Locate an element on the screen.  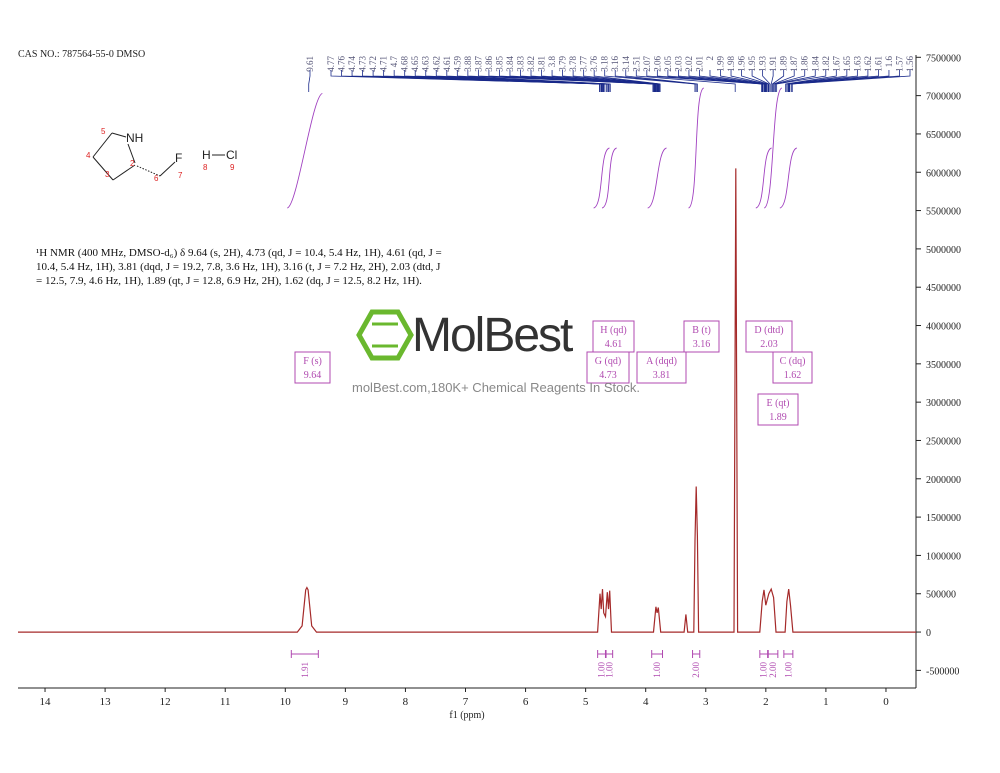
peak-label: 3.86 is located at coordinates (489, 64).